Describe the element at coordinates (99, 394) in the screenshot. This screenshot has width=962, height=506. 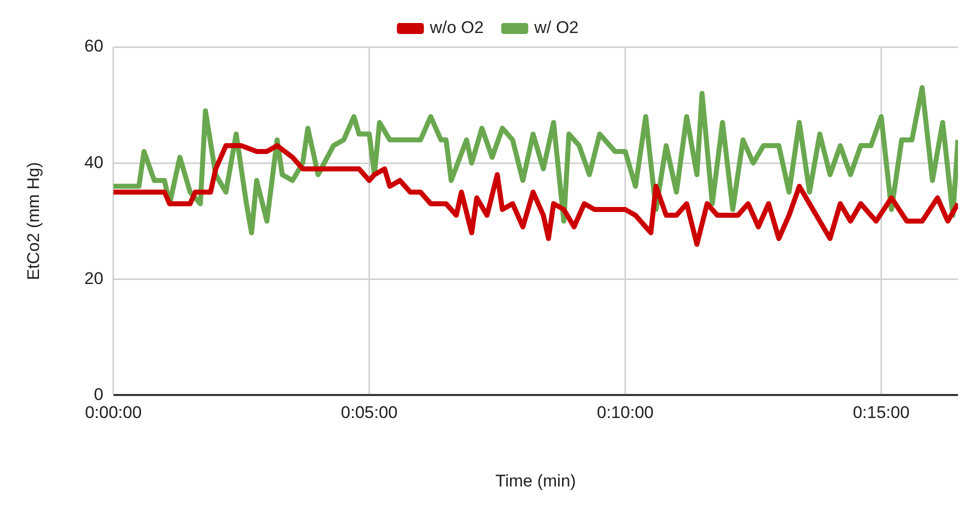
I see `y-tick-label: 0` at that location.